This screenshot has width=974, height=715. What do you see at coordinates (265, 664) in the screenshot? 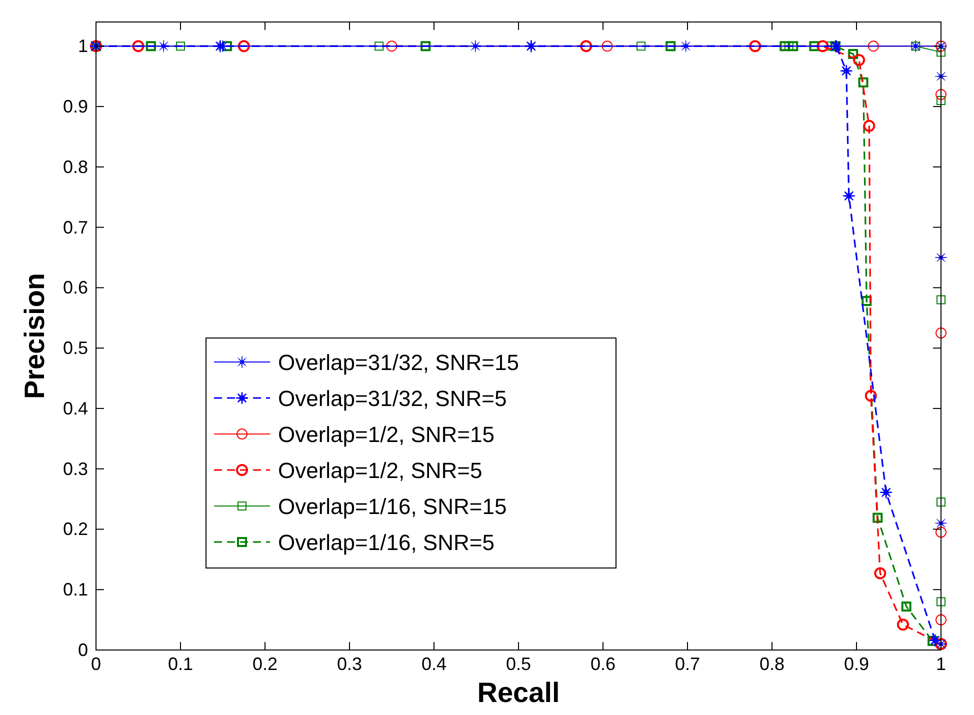
I see `x-tick-label: 0.2` at bounding box center [265, 664].